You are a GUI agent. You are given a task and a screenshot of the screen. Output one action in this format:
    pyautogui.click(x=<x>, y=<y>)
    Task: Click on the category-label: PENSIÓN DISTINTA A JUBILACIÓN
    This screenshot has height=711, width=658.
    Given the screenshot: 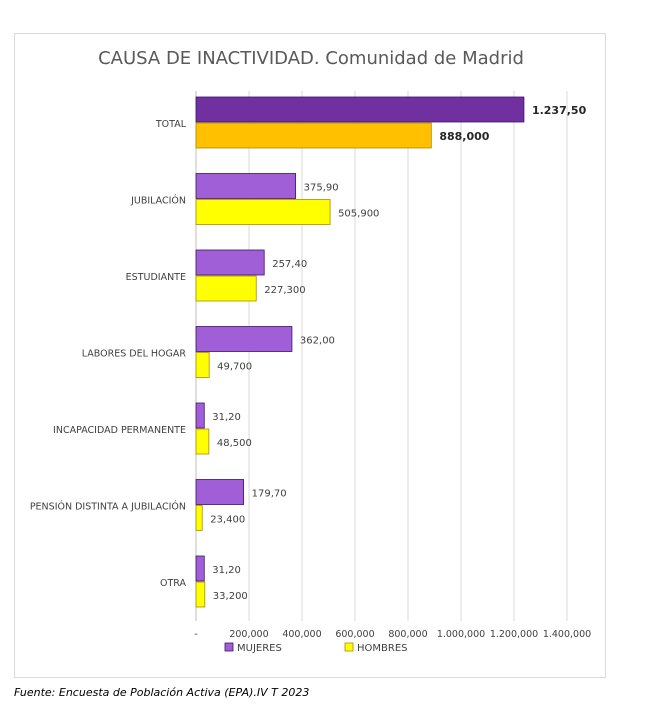 What is the action you would take?
    pyautogui.click(x=108, y=507)
    